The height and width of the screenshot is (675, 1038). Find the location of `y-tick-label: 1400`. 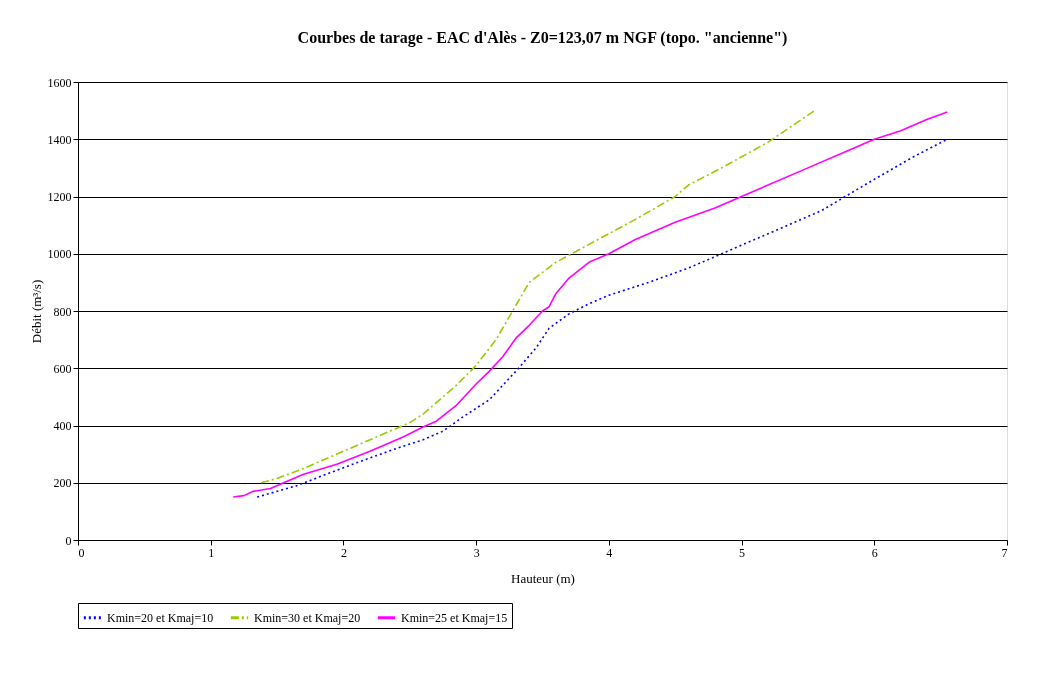

y-tick-label: 1400 is located at coordinates (59, 139).